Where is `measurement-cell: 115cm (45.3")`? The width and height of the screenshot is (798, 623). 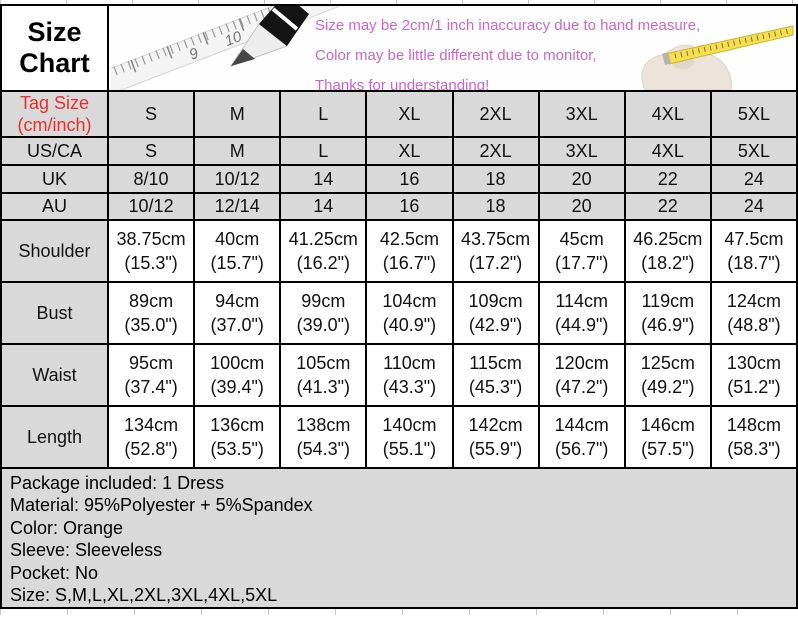
measurement-cell: 115cm (45.3") is located at coordinates (495, 375).